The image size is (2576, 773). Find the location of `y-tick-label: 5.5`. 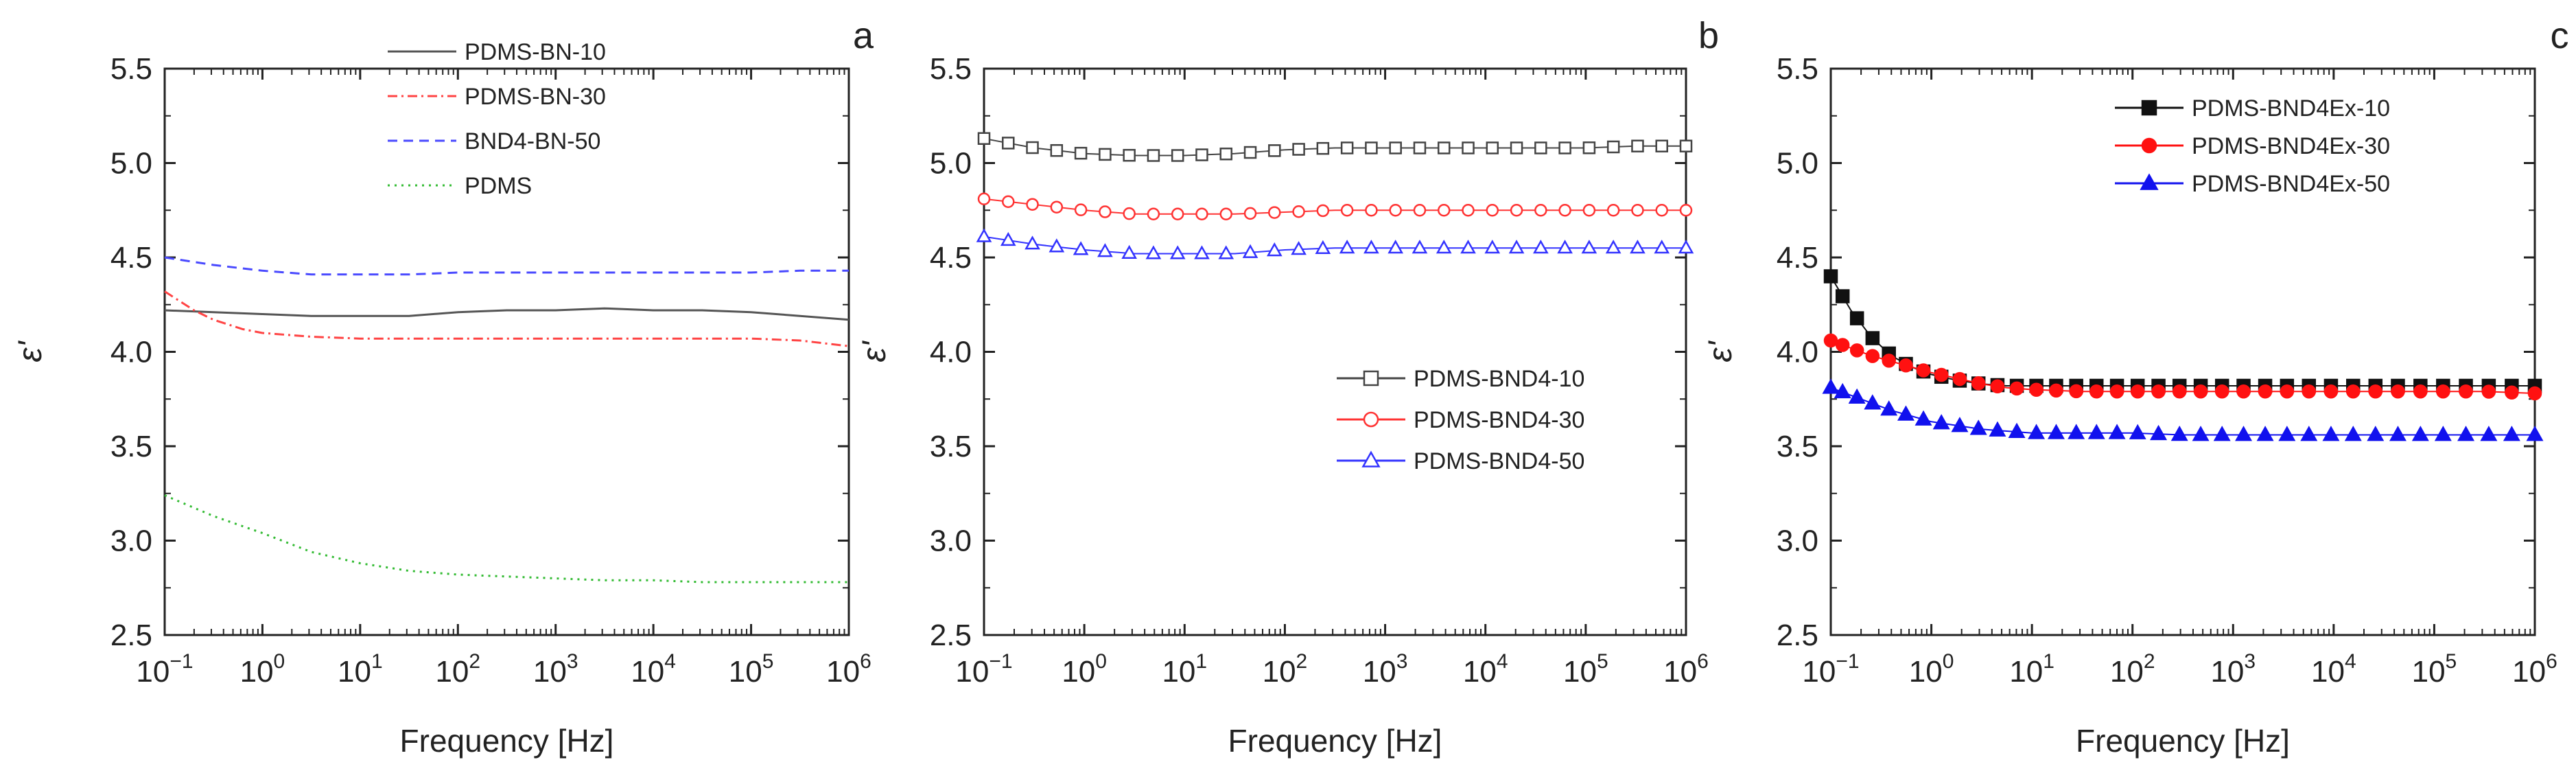

y-tick-label: 5.5 is located at coordinates (1797, 69).